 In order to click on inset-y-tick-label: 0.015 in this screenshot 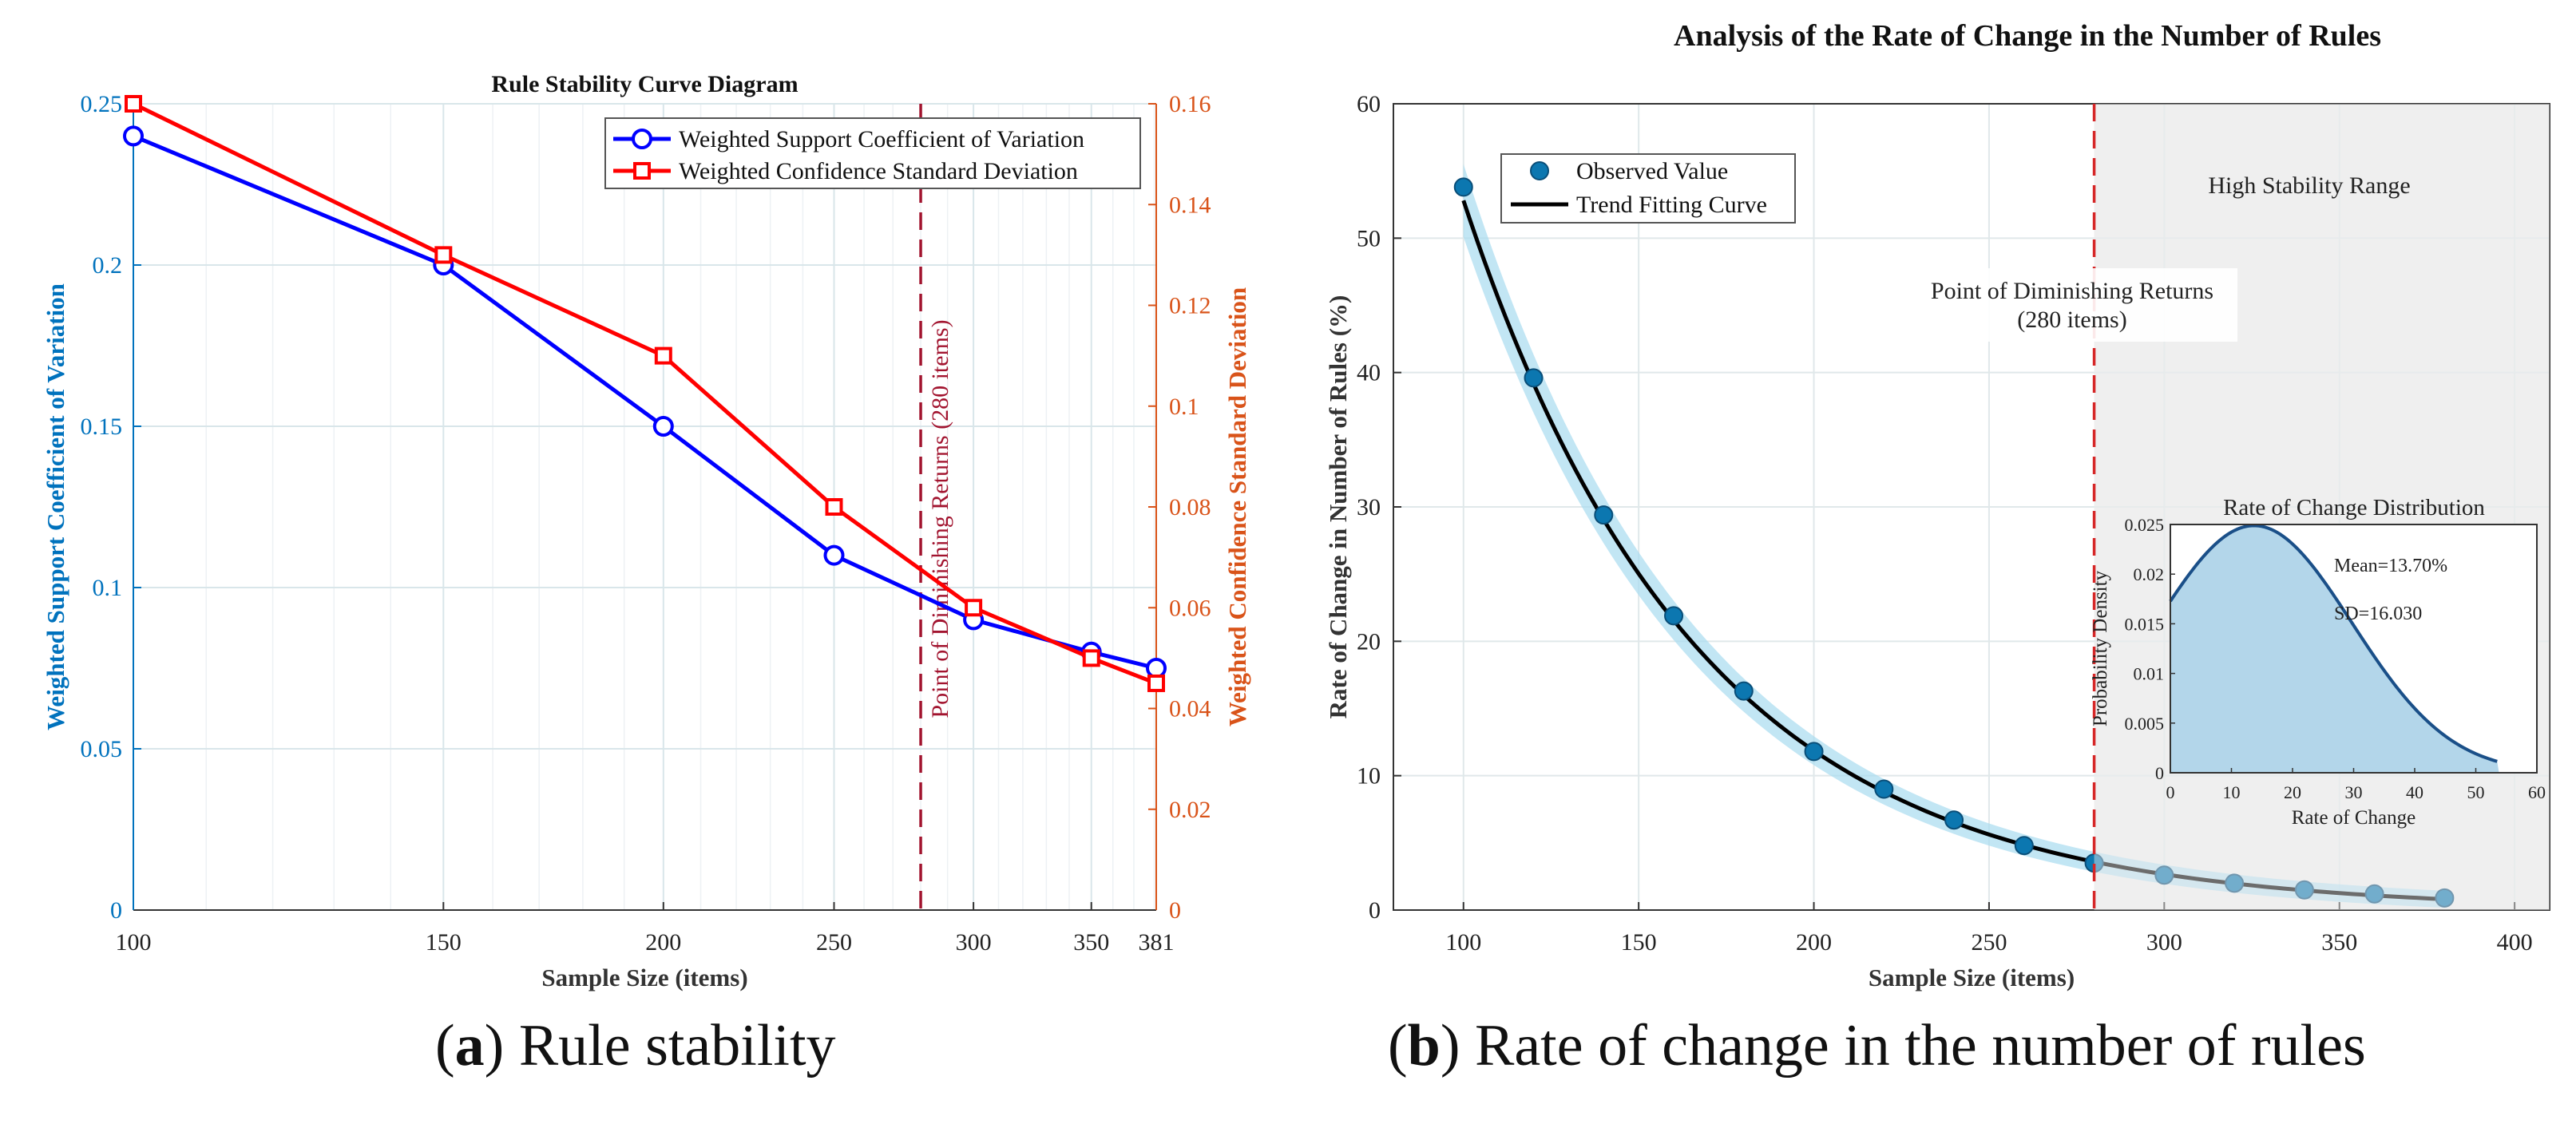, I will do `click(2145, 624)`.